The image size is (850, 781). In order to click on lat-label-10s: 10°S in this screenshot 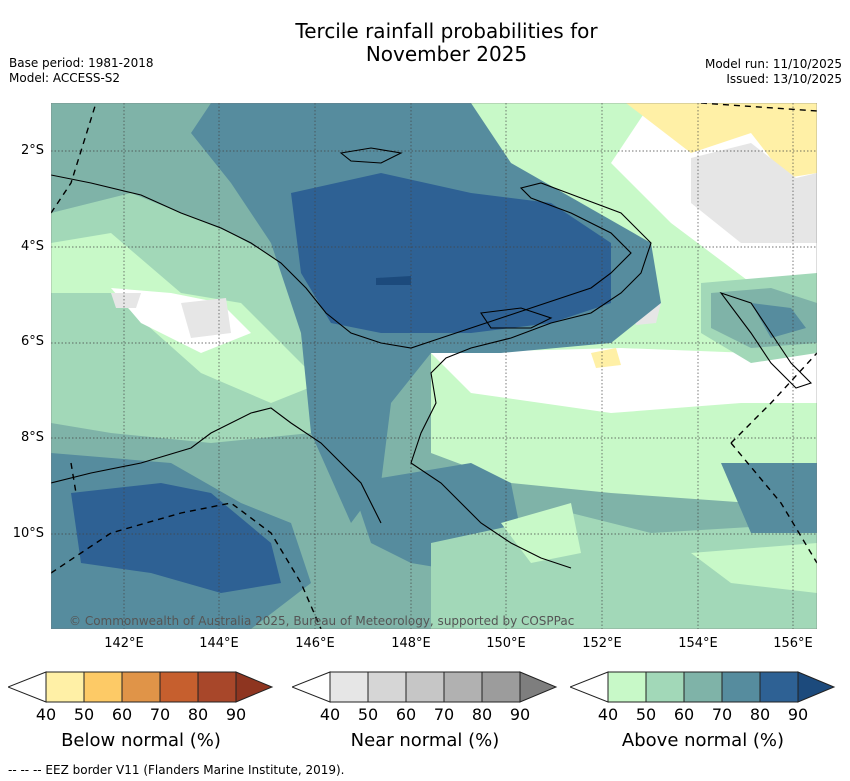, I will do `click(28, 533)`.